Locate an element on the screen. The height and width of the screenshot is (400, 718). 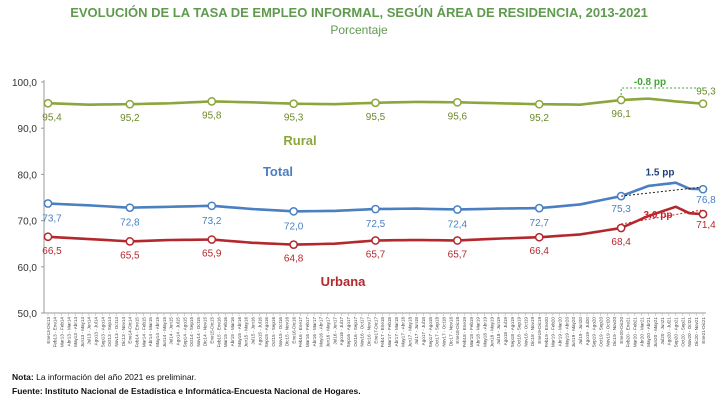
x-tick-label: Dic19 - Nov20 is located at coordinates (614, 332).